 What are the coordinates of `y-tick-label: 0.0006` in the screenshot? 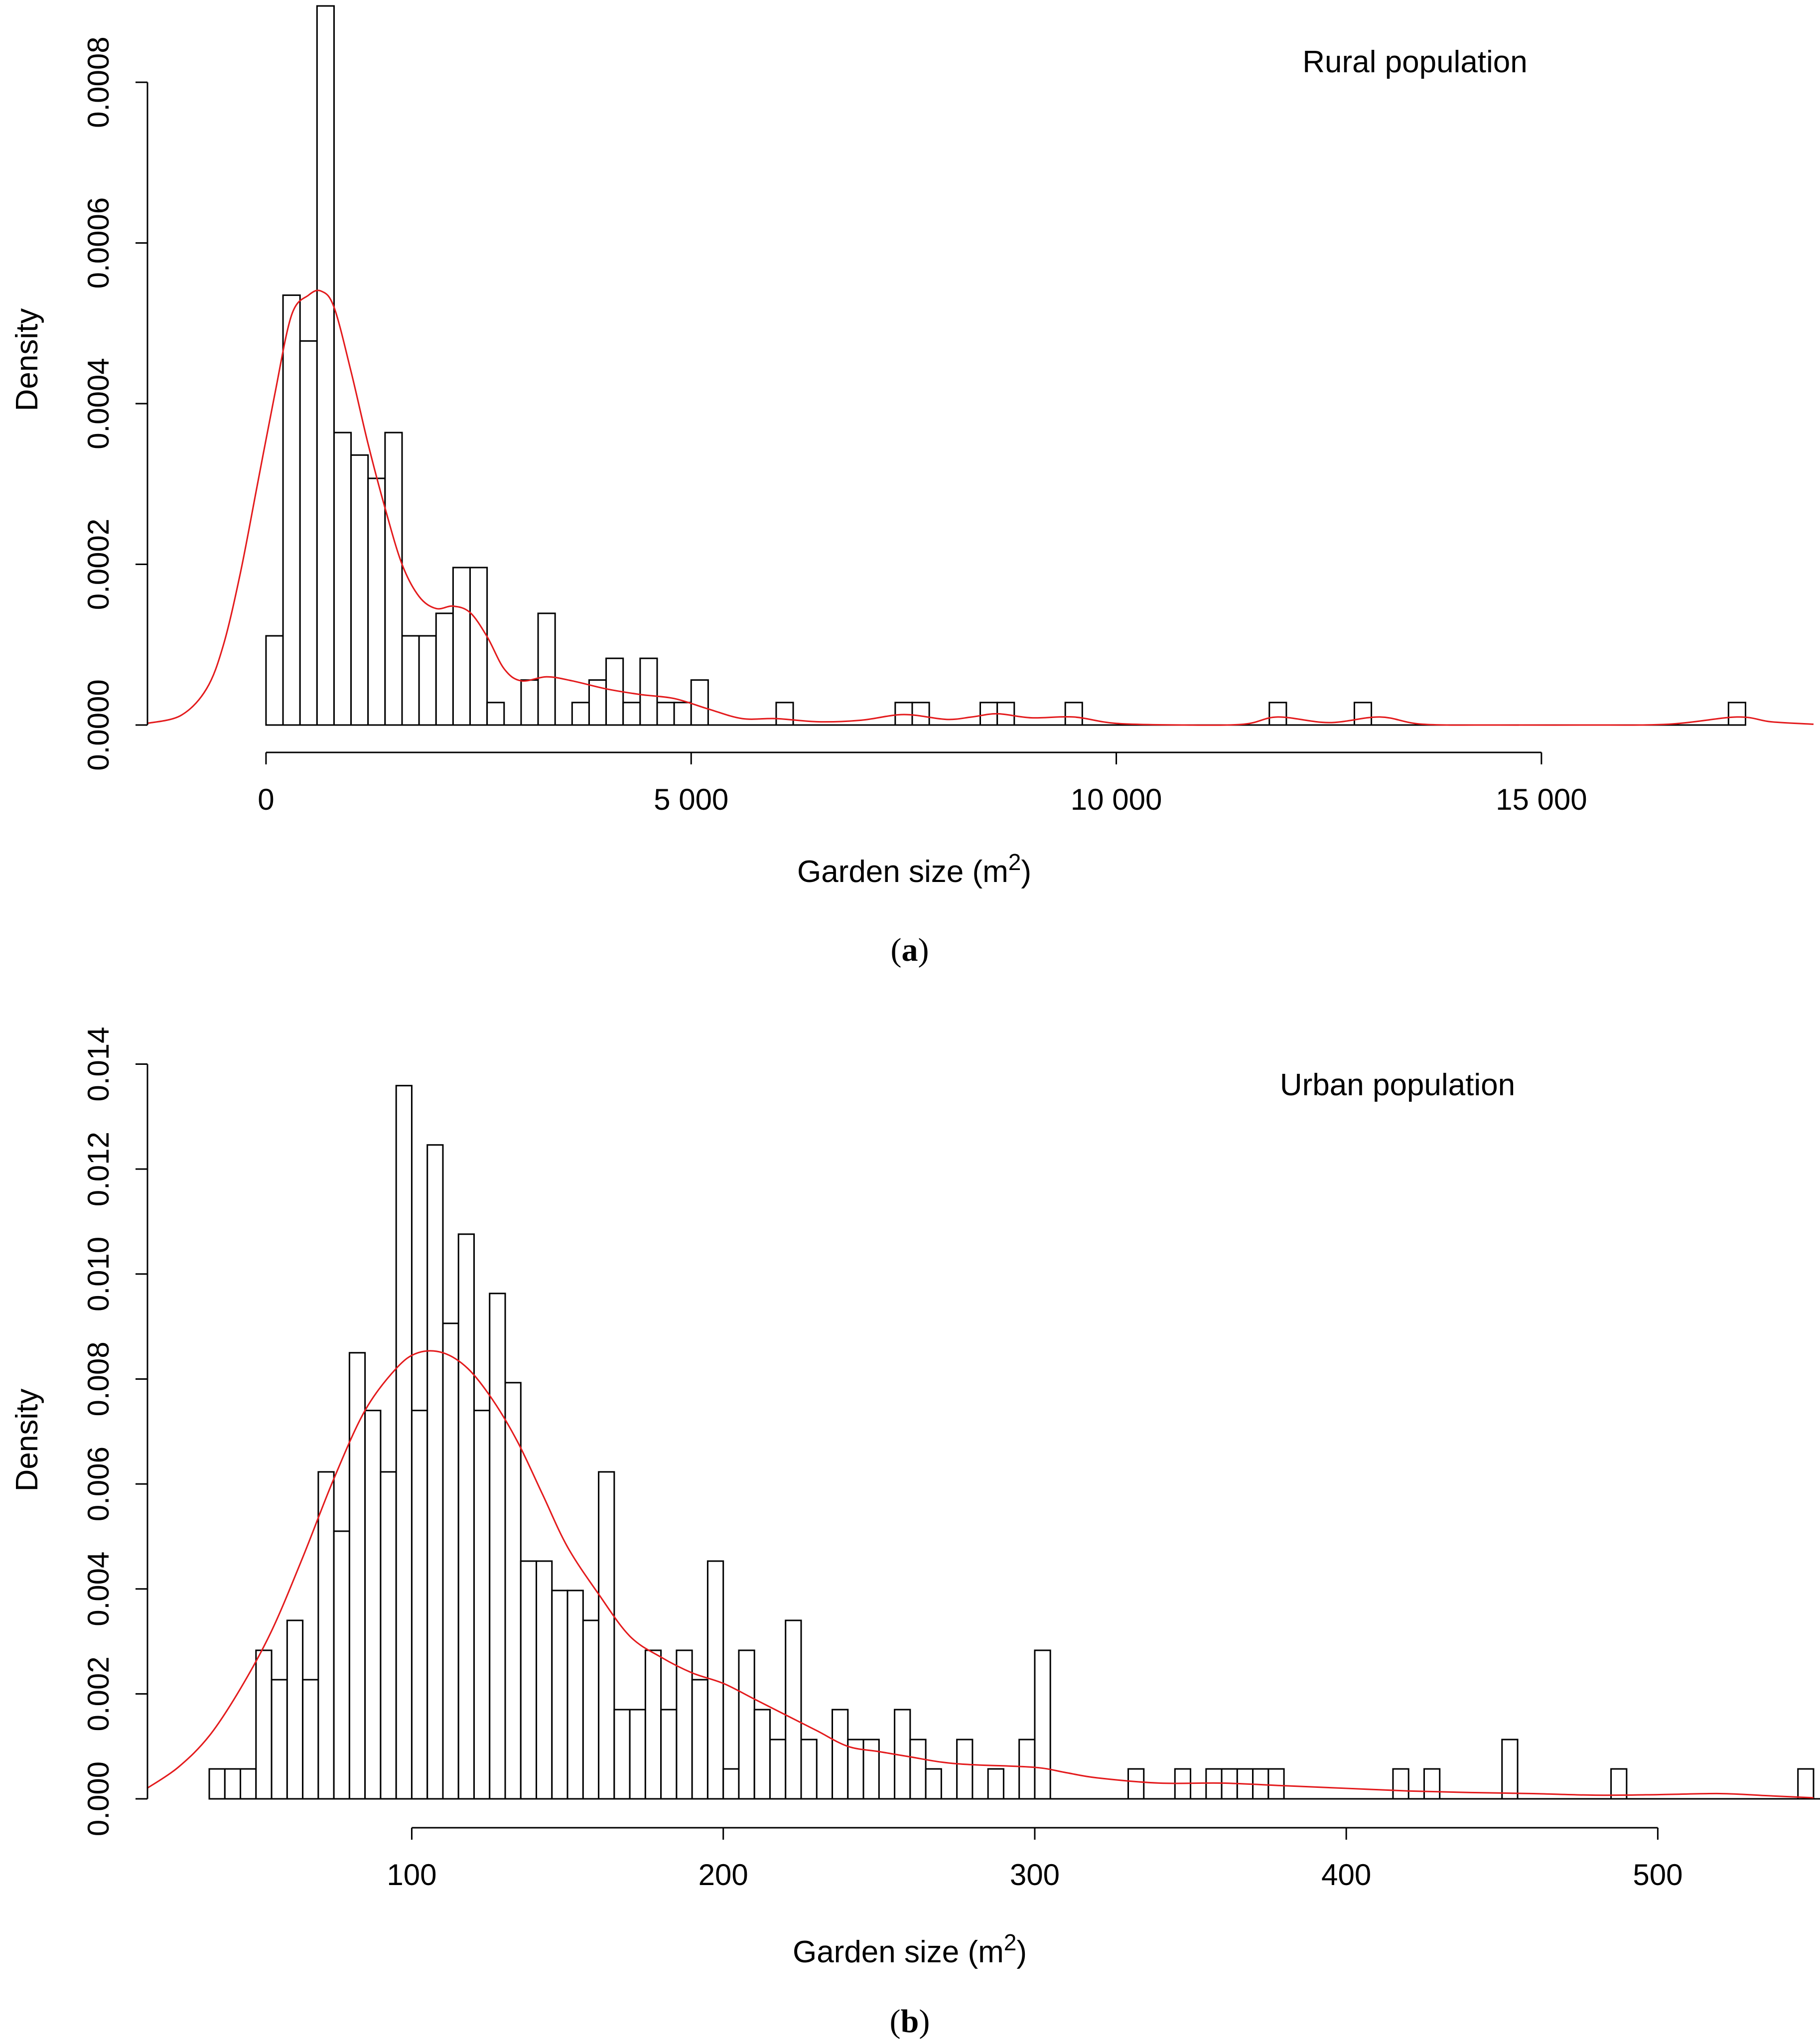 It's located at (98, 243).